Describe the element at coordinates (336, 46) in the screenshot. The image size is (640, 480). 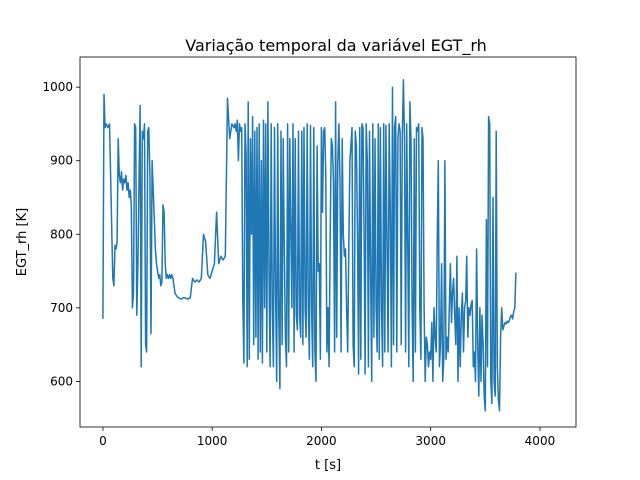
I see `chart-title: Variação temporal da variável EGT_rh` at that location.